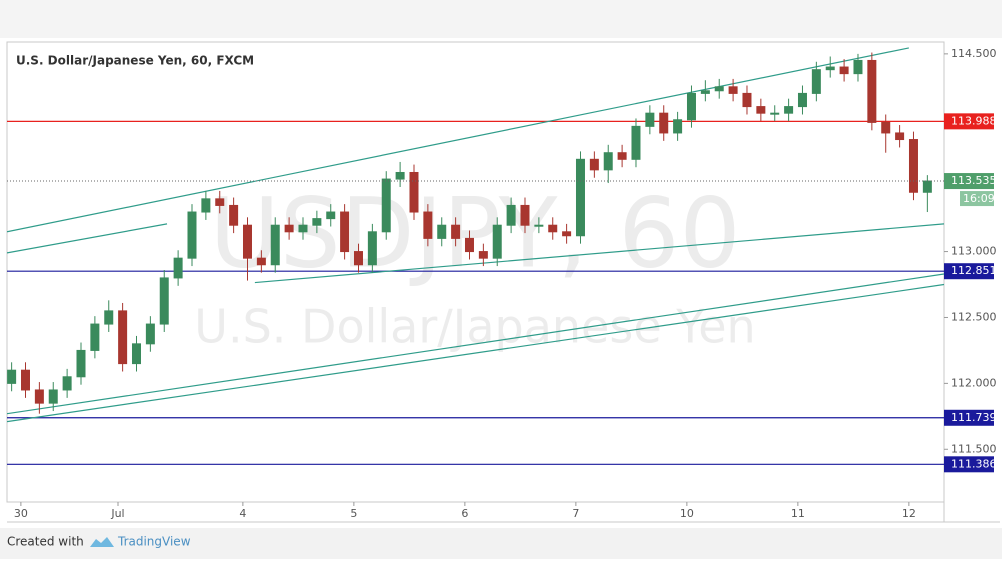 The image size is (1002, 563). I want to click on x-tick-label: 7, so click(575, 513).